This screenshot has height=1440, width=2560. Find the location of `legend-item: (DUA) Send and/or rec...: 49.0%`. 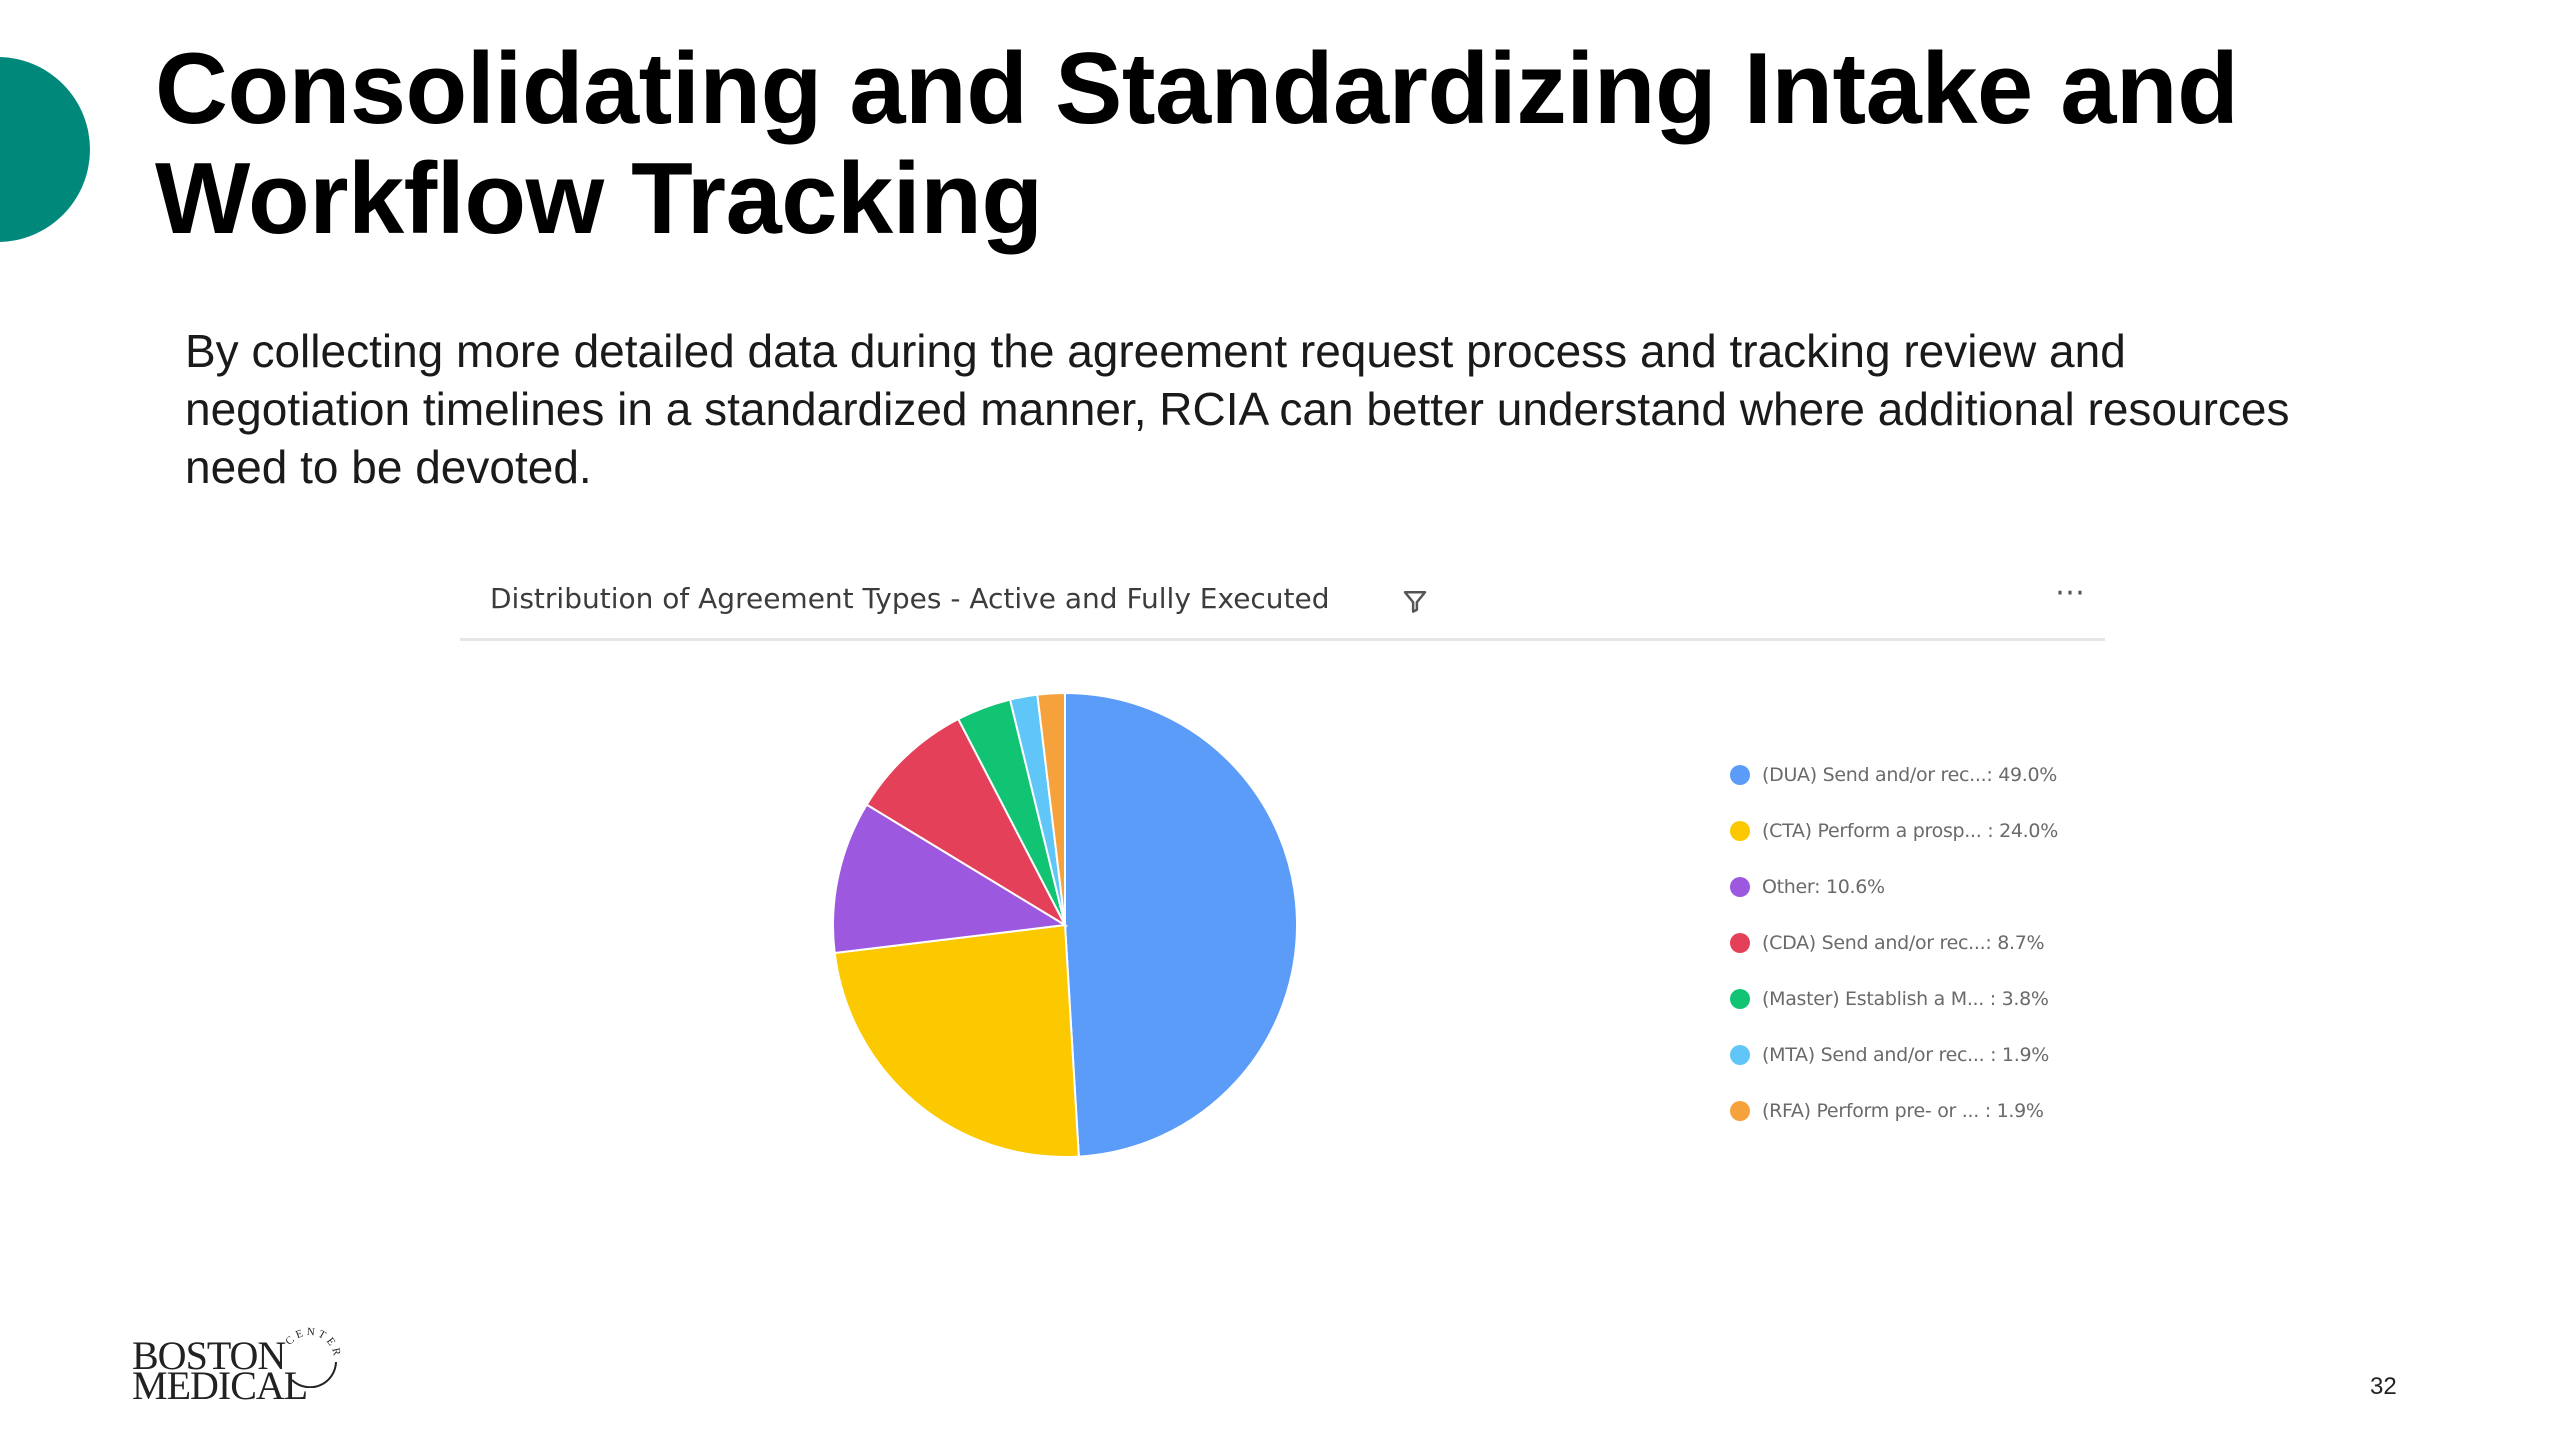

legend-item: (DUA) Send and/or rec...: 49.0% is located at coordinates (1910, 781).